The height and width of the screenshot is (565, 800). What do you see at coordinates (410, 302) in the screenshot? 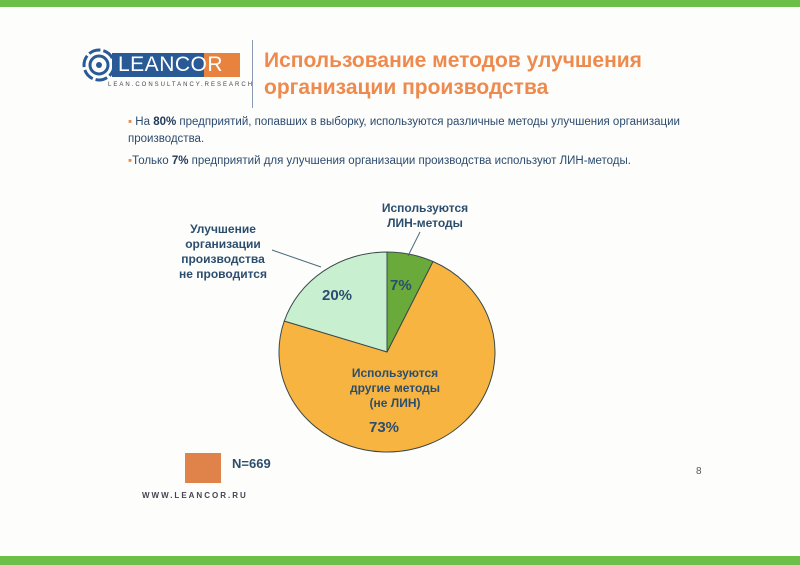
I see `slice-lean` at bounding box center [410, 302].